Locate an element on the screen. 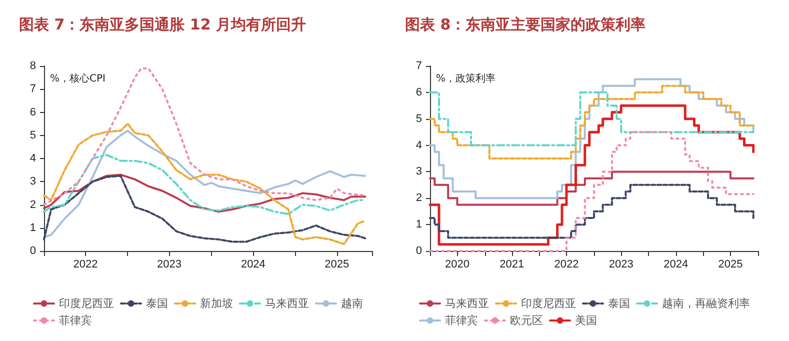 This screenshot has height=341, width=789. legend-label: 越南 is located at coordinates (352, 303).